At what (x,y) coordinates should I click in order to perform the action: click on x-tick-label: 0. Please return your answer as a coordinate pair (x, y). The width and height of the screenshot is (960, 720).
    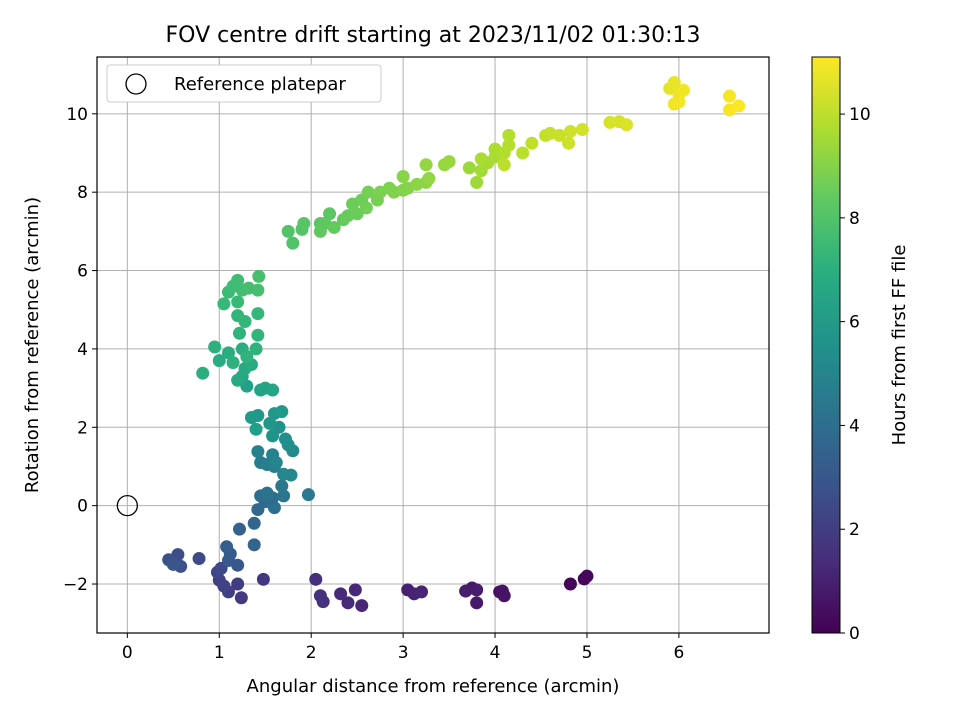
    Looking at the image, I should click on (127, 653).